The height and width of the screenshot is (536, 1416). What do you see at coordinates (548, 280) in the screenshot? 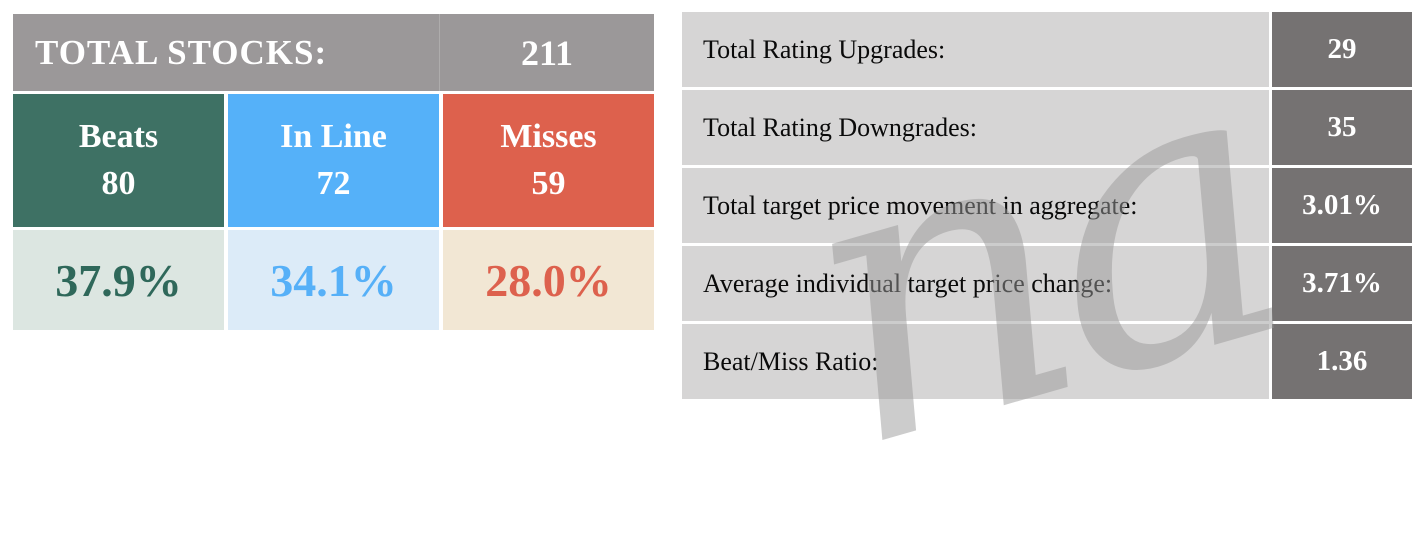
I see `misses-percentage: 28.0%` at bounding box center [548, 280].